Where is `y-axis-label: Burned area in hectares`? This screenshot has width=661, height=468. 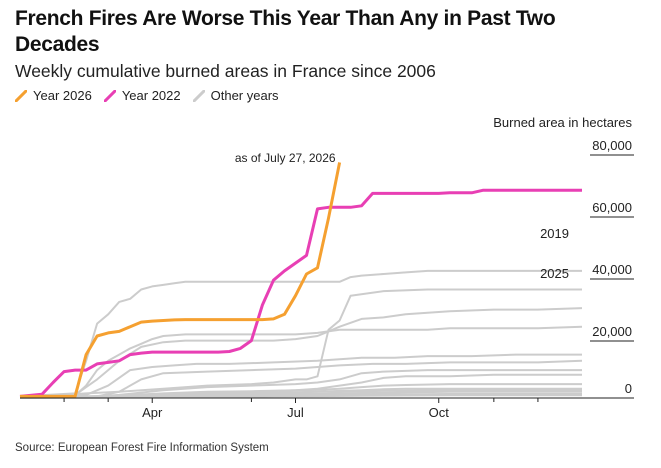
y-axis-label: Burned area in hectares is located at coordinates (562, 122).